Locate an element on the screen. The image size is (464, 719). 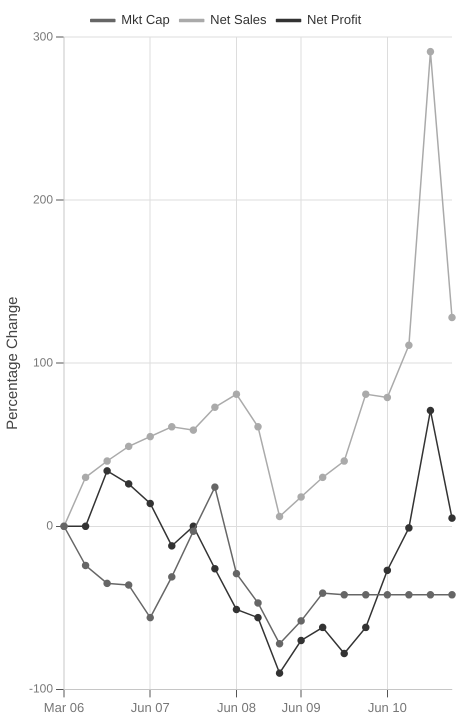
y-tick-label: 200 is located at coordinates (43, 199).